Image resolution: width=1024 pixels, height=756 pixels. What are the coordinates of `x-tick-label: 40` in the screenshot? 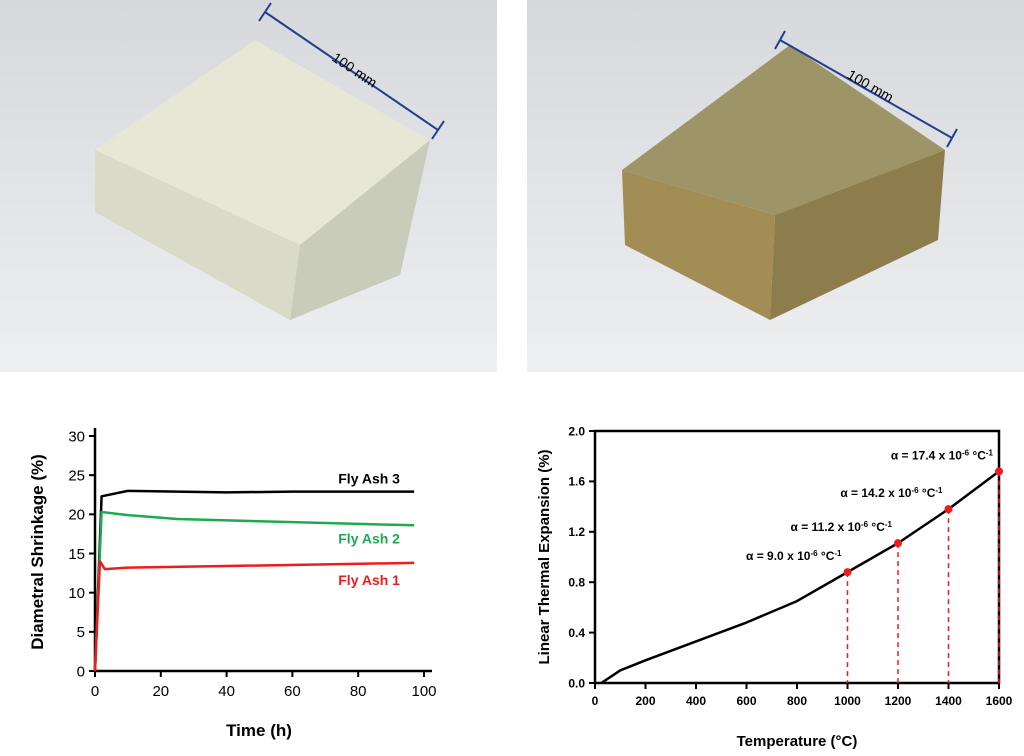 It's located at (226, 691).